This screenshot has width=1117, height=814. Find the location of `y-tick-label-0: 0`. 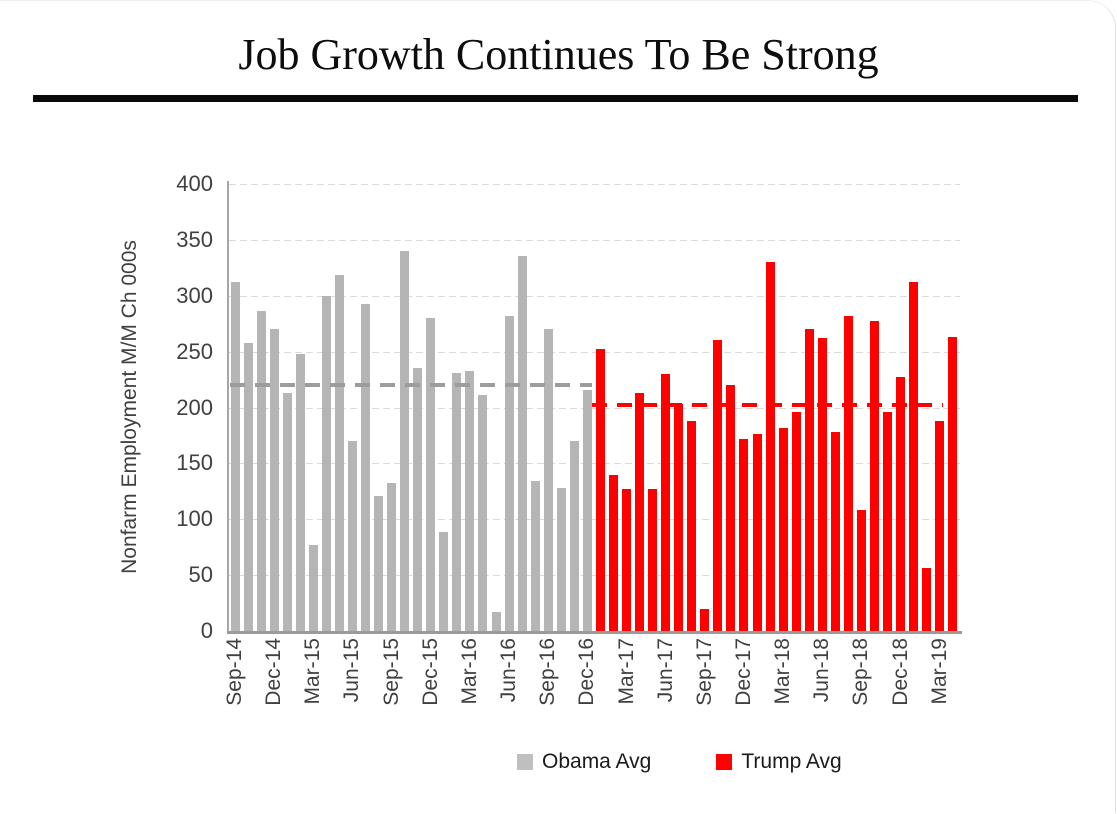

y-tick-label-0: 0 is located at coordinates (206, 630).